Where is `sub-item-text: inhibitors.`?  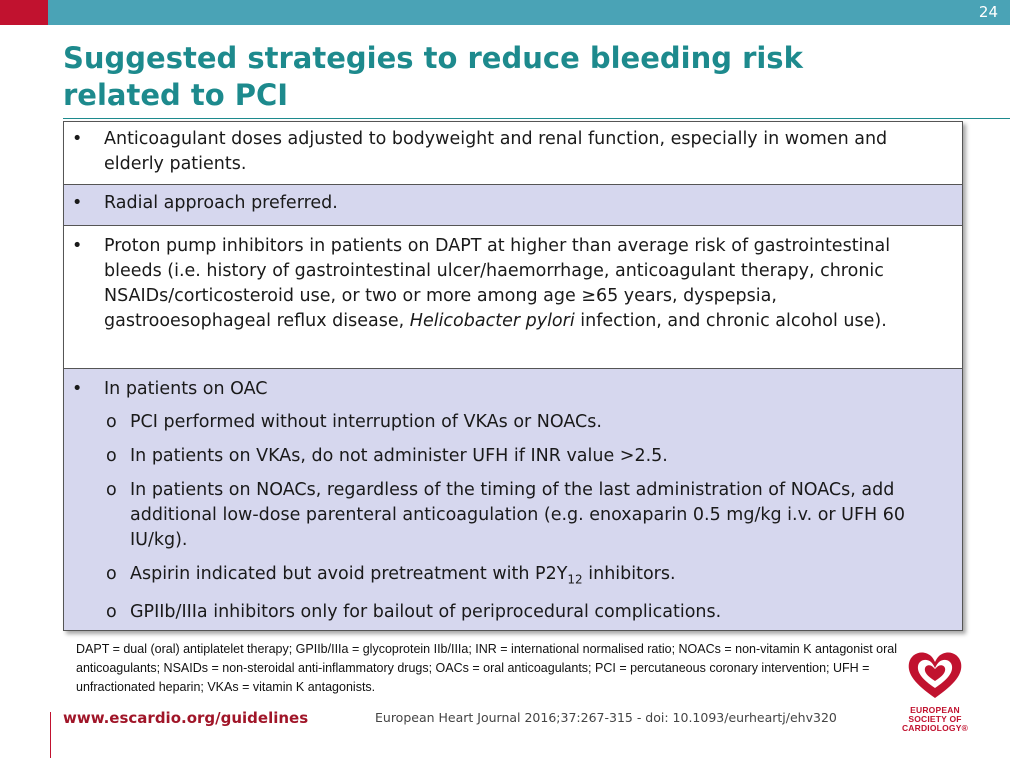
sub-item-text: inhibitors. is located at coordinates (629, 574).